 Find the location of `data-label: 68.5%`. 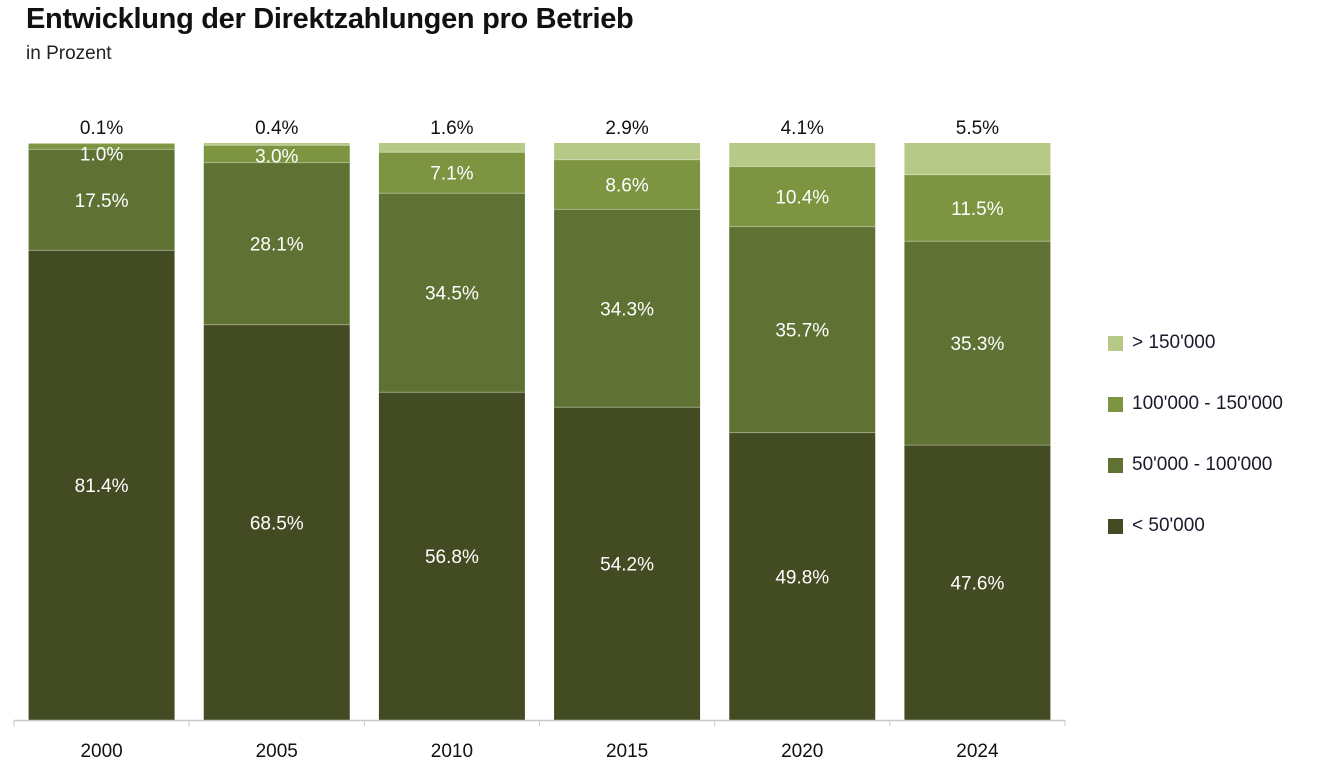

data-label: 68.5% is located at coordinates (277, 523).